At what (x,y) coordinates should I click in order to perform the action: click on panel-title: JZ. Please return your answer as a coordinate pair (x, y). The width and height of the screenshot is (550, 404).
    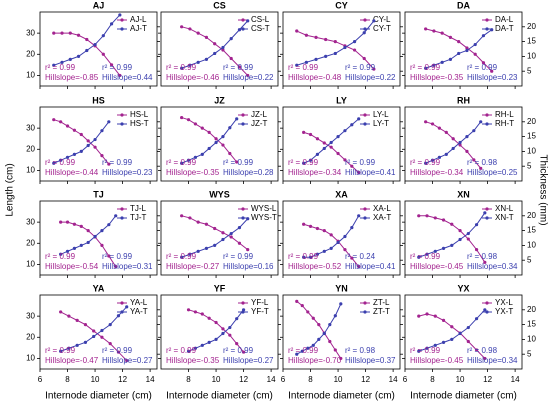
    Looking at the image, I should click on (219, 100).